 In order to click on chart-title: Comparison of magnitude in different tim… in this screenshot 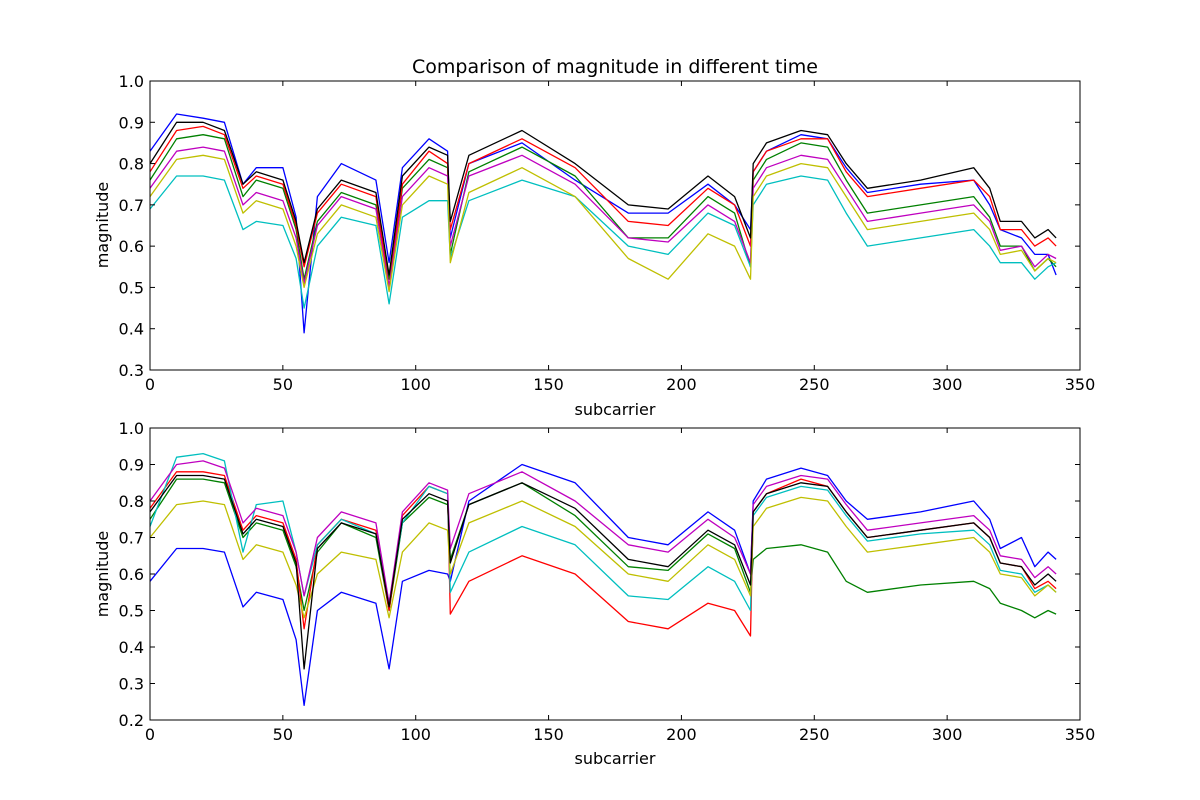, I will do `click(615, 67)`.